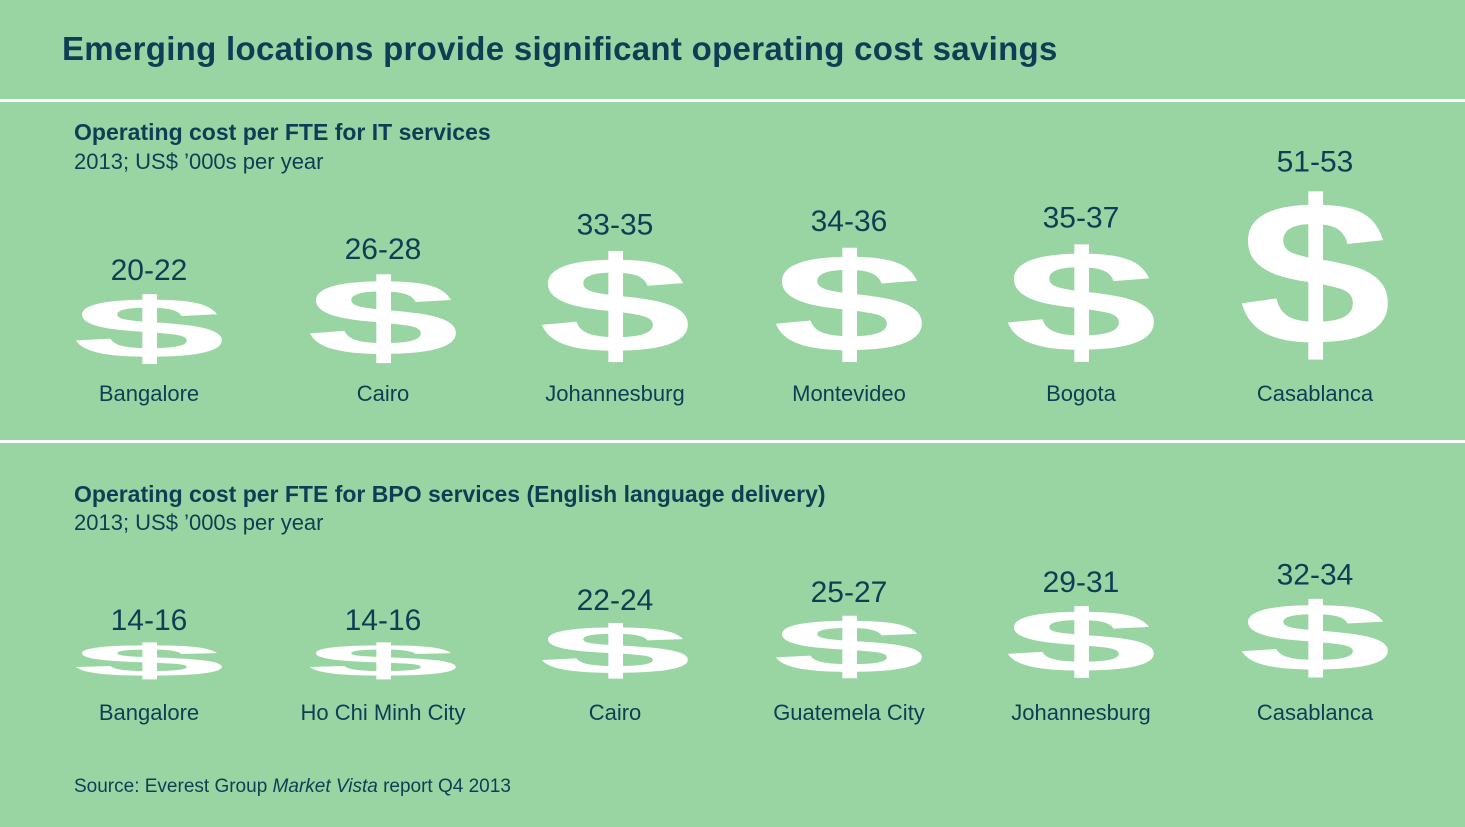 The image size is (1465, 827). I want to click on dollar-symbol-it-1: $, so click(383, 317).